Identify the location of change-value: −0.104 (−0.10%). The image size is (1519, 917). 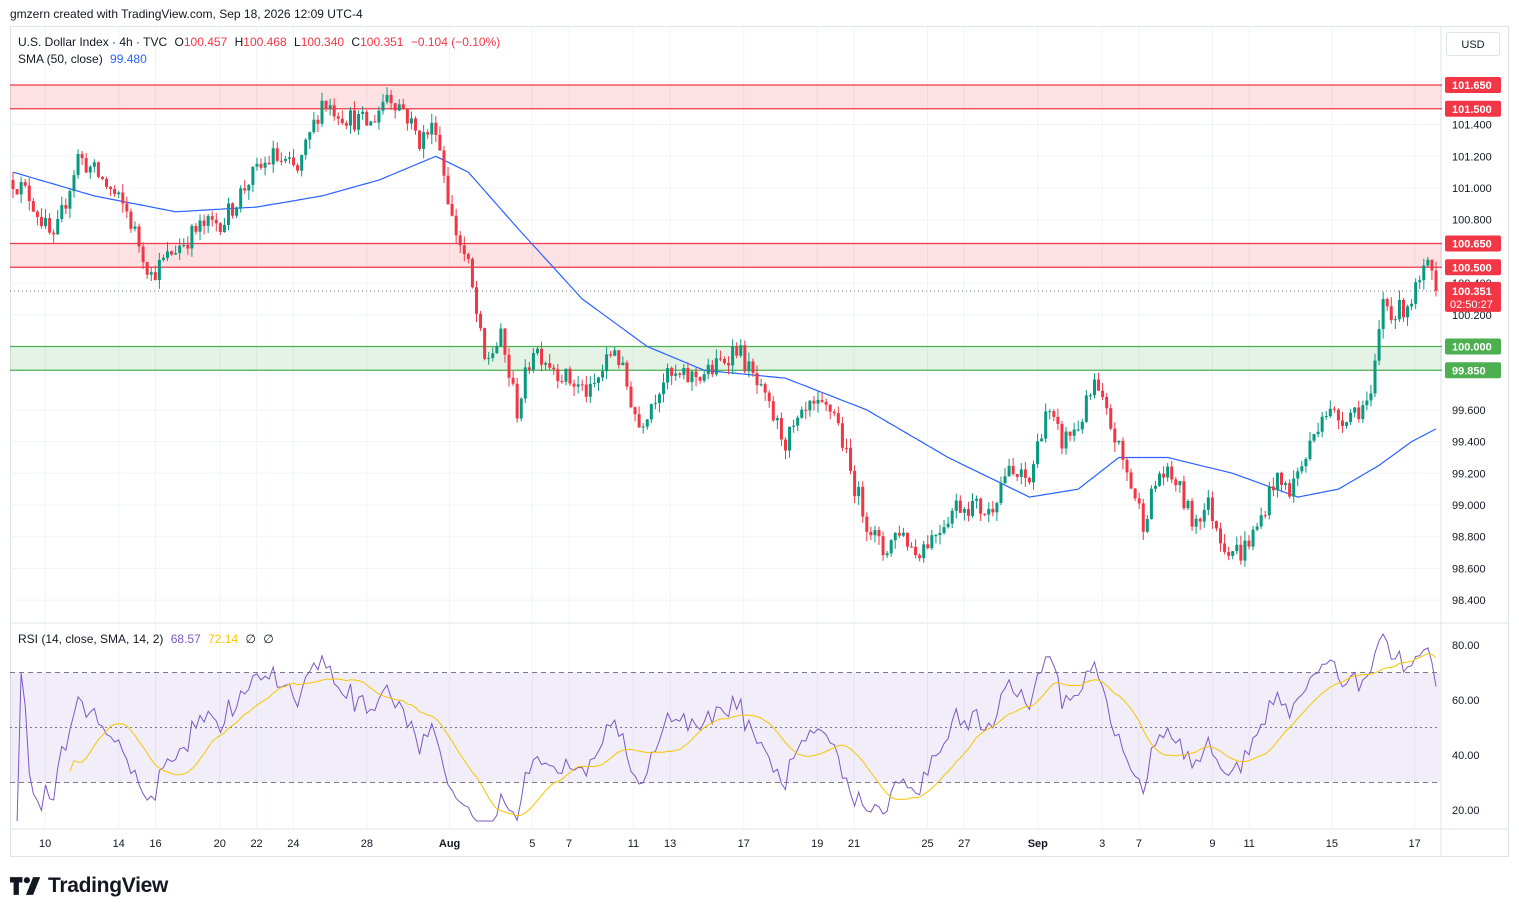
(455, 42).